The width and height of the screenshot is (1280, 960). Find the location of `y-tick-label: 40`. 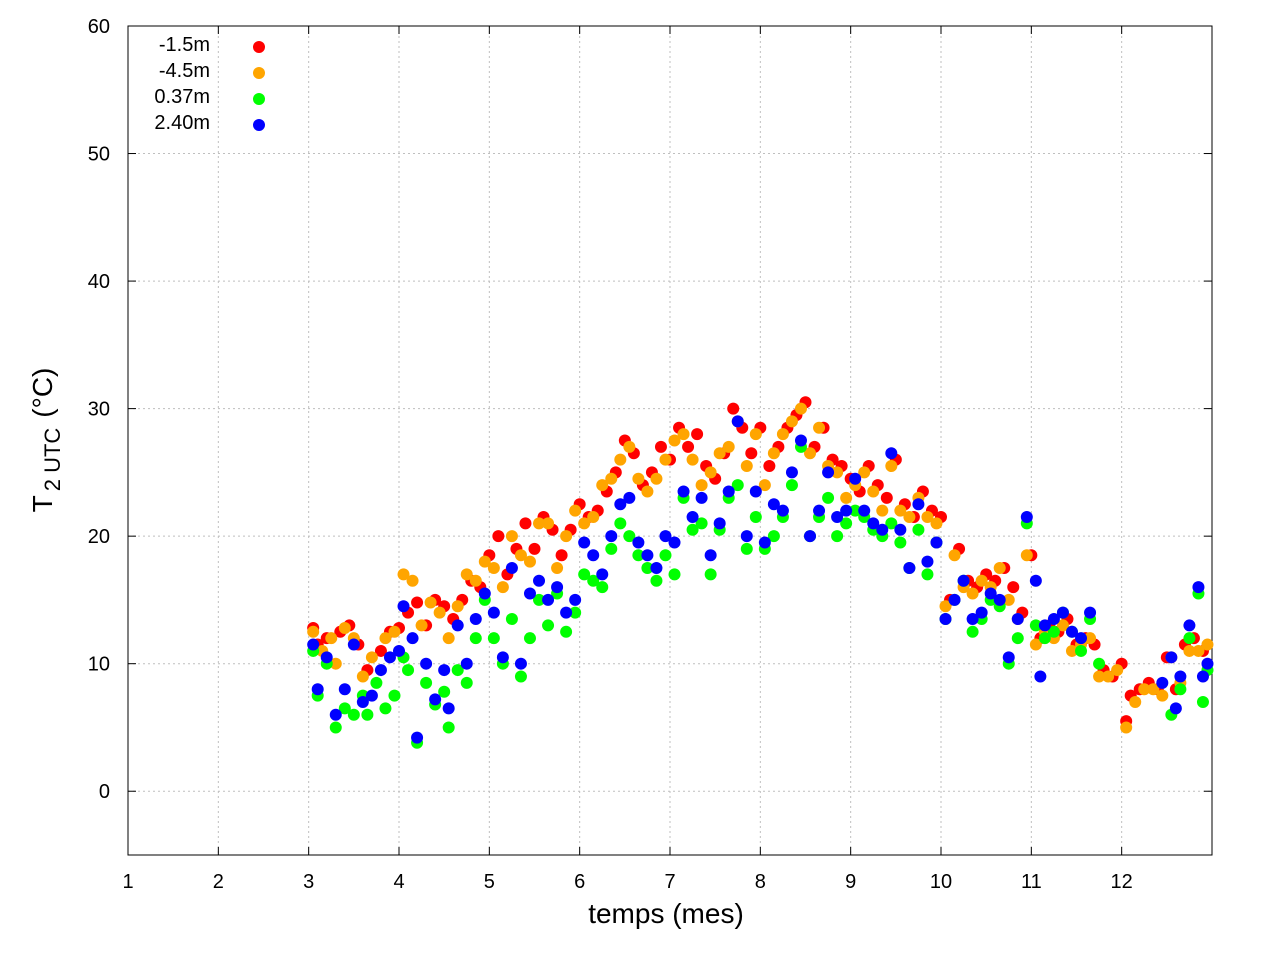

y-tick-label: 40 is located at coordinates (99, 282).